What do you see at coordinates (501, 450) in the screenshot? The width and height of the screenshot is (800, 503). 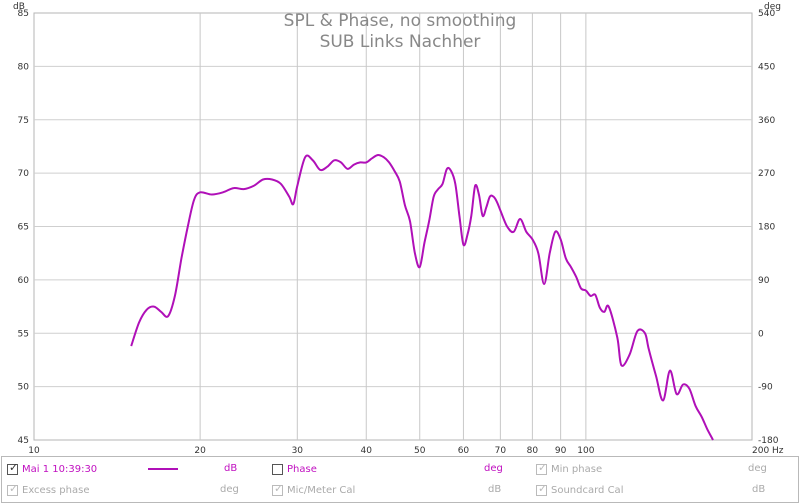 I see `x-tick-label: 70` at bounding box center [501, 450].